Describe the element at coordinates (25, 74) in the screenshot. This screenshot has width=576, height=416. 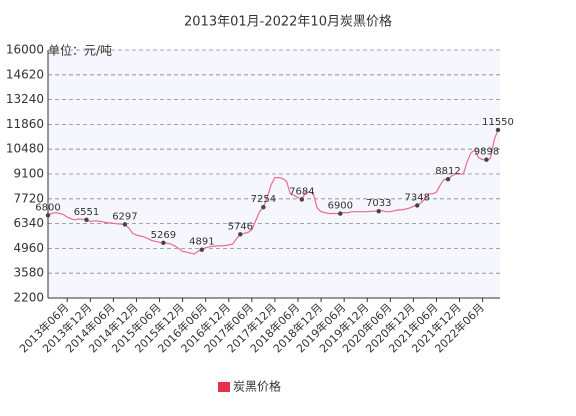
I see `y-tick-label: 14620` at that location.